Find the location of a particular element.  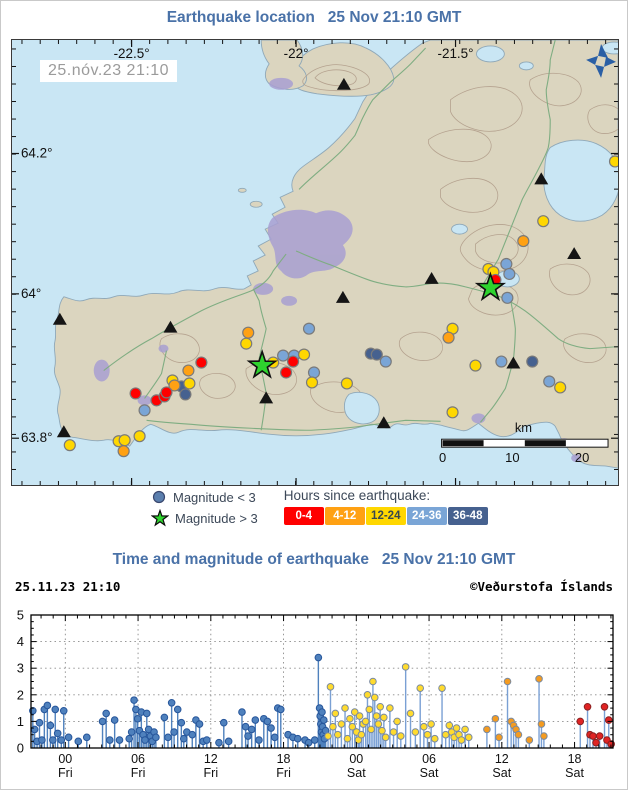

chart-header: 25.11.23 21:10 ©Veðurstofa Íslands is located at coordinates (314, 586).